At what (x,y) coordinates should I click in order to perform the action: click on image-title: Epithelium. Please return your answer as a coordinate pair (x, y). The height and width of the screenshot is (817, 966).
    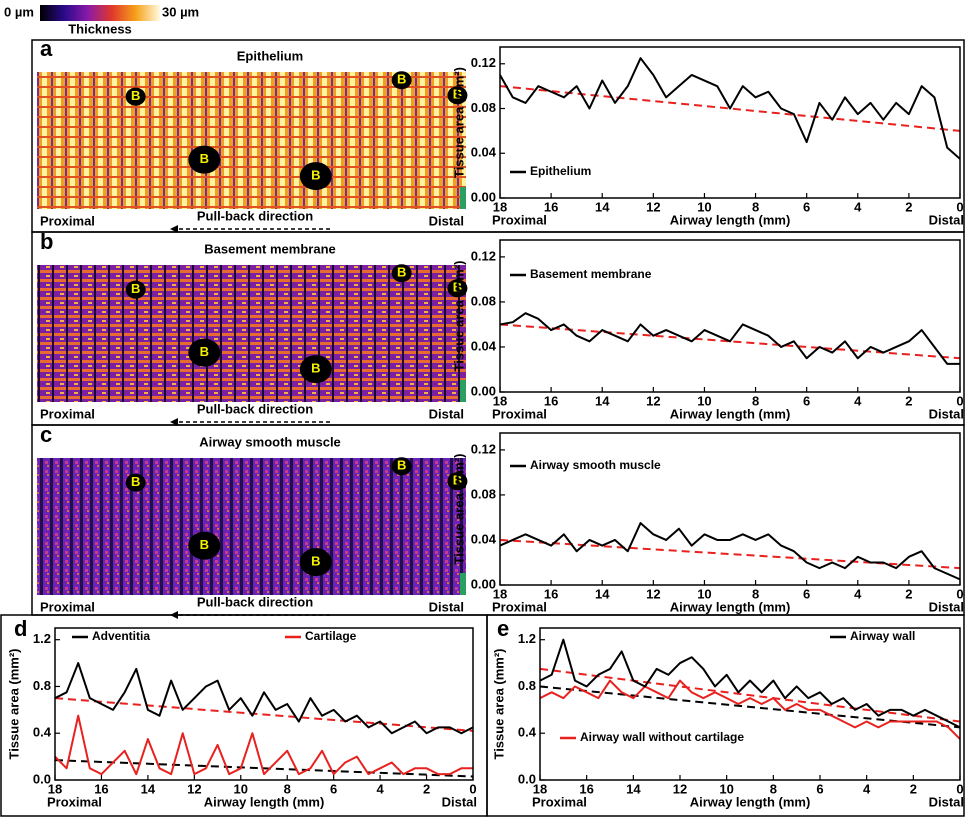
    Looking at the image, I should click on (270, 55).